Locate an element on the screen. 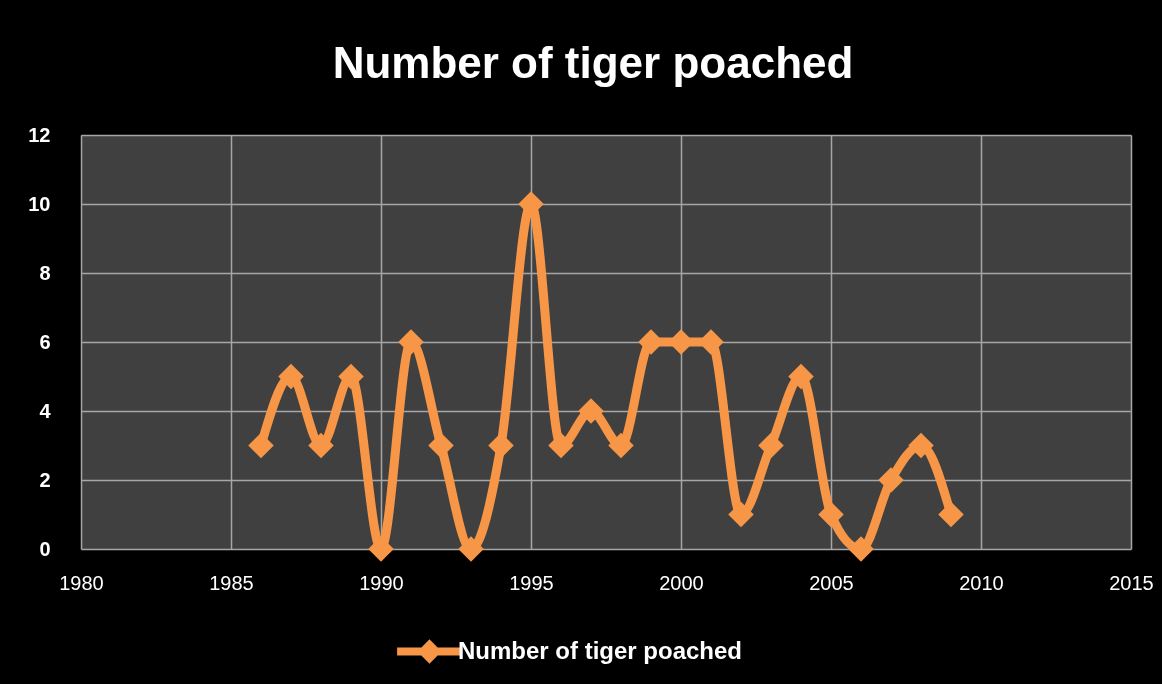  x-tick-label: 1995 is located at coordinates (531, 582).